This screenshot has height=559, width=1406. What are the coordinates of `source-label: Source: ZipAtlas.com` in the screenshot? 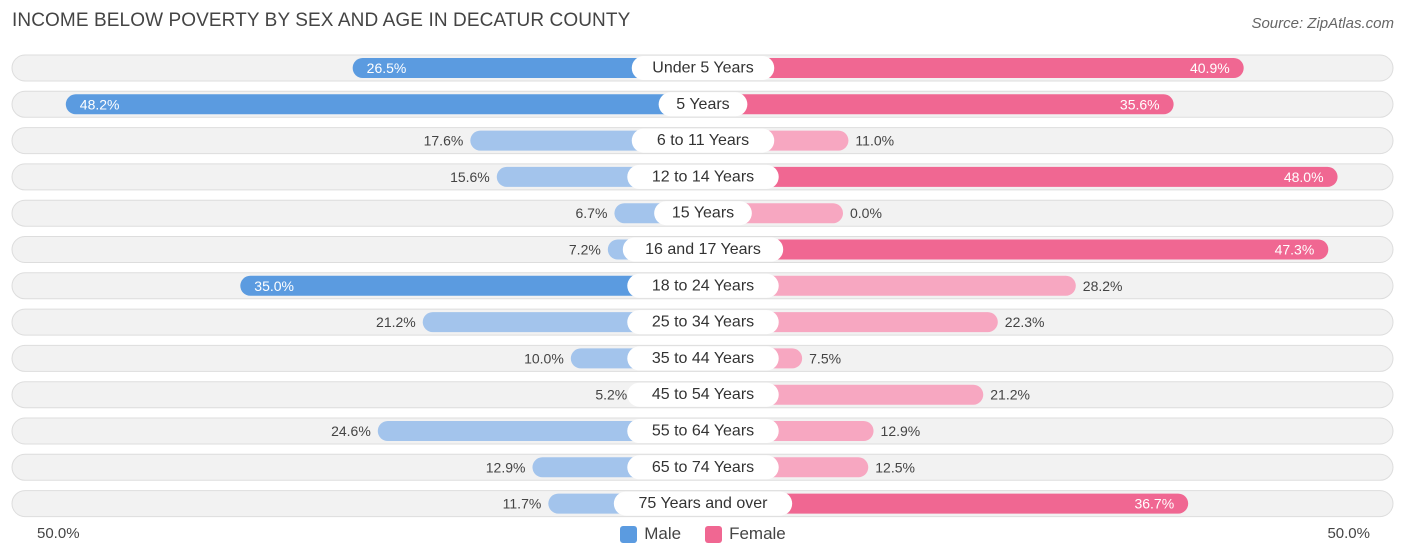 It's located at (1322, 23).